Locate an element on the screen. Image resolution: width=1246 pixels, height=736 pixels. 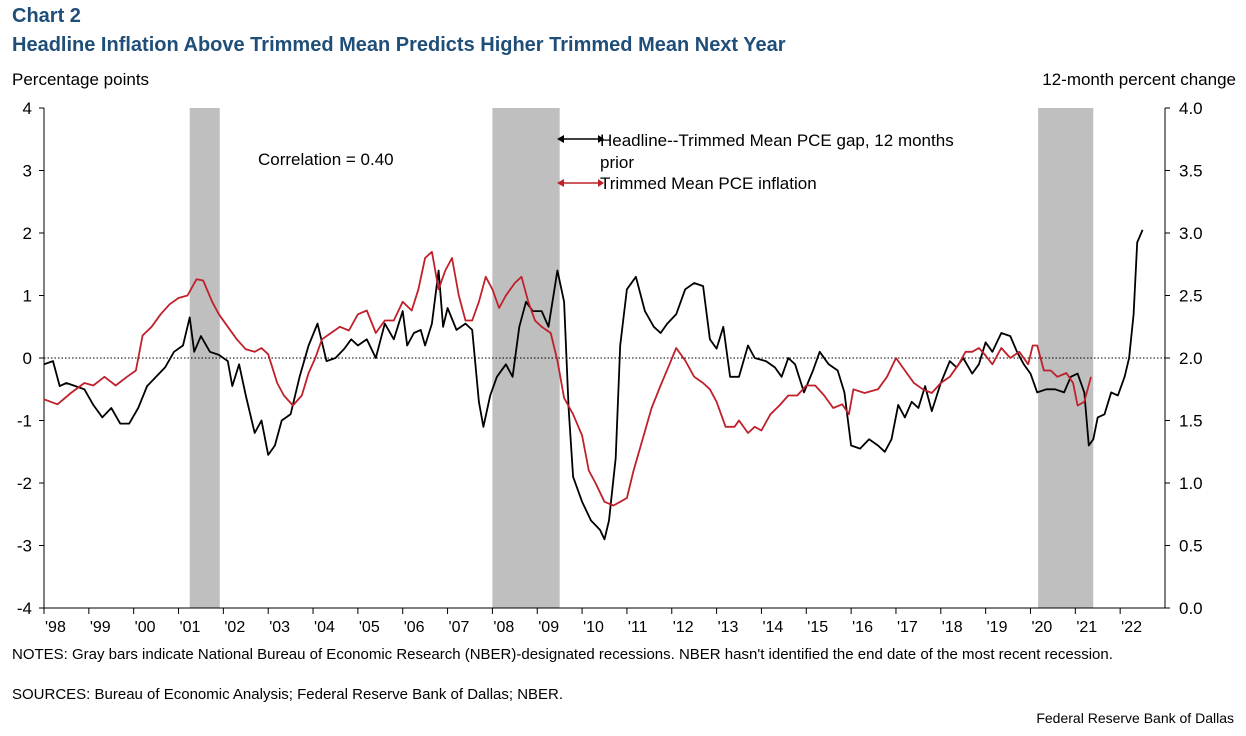
correlation-annotation: Correlation = 0.40 is located at coordinates (326, 159).